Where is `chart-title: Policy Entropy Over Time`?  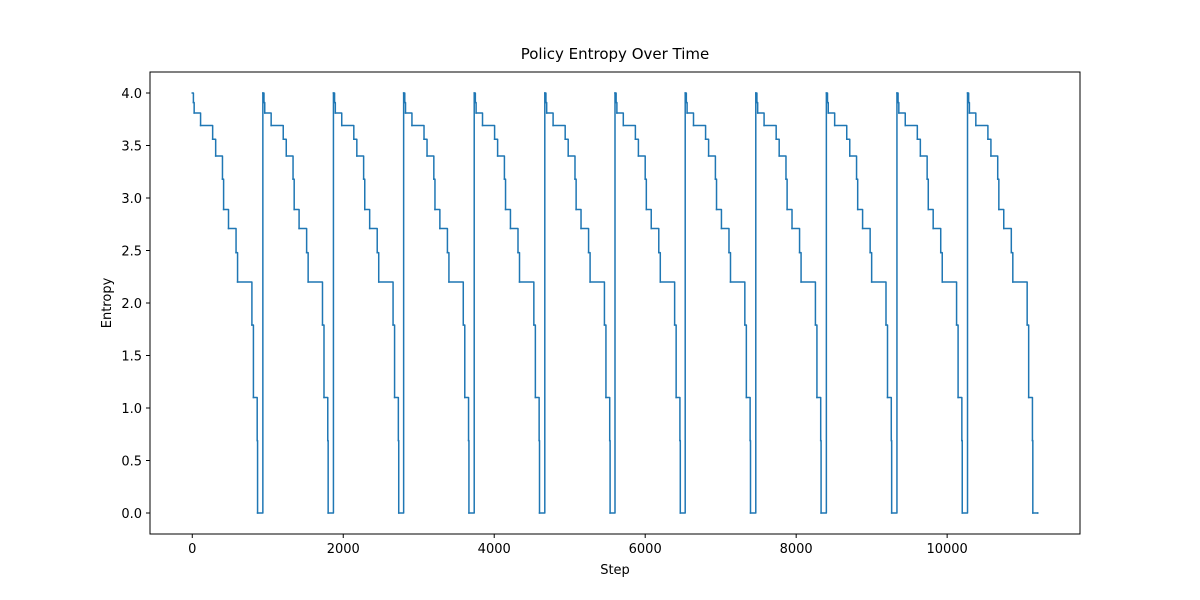 chart-title: Policy Entropy Over Time is located at coordinates (615, 54).